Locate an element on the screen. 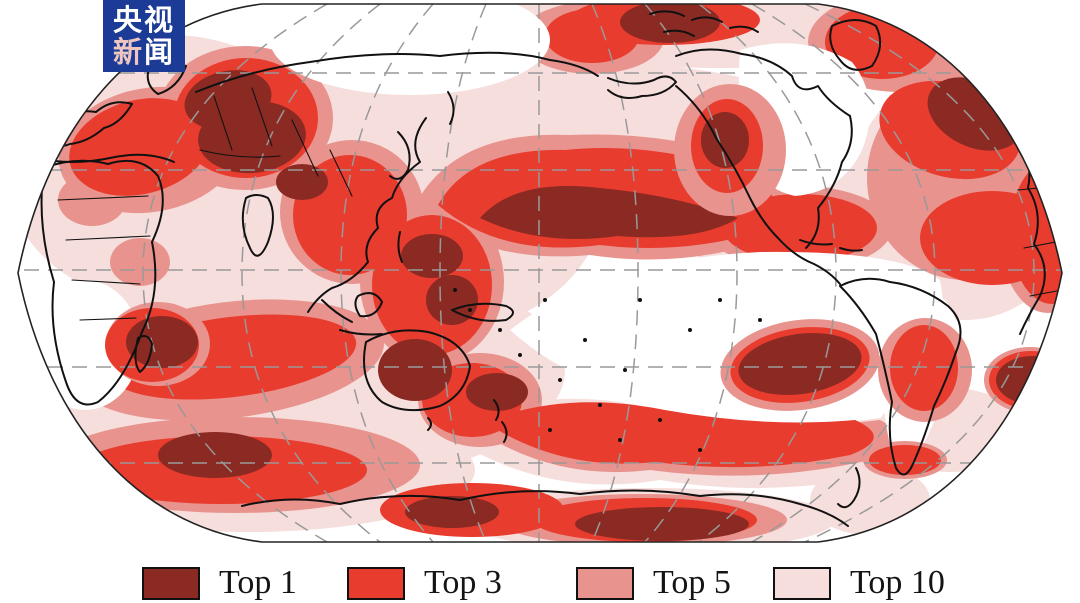 The image size is (1080, 603). legend-item-top10: Top 10 is located at coordinates (859, 583).